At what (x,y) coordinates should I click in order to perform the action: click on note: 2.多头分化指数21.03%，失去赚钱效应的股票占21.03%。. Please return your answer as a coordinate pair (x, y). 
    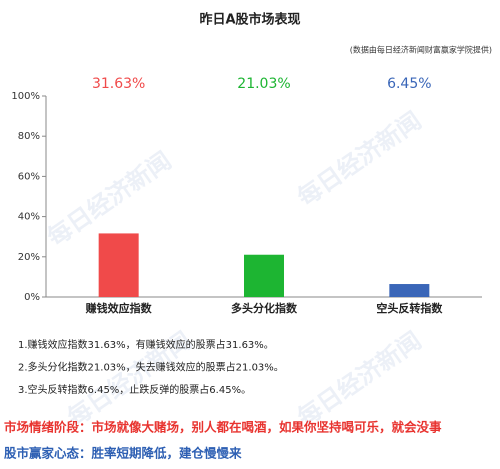
    Looking at the image, I should click on (151, 367).